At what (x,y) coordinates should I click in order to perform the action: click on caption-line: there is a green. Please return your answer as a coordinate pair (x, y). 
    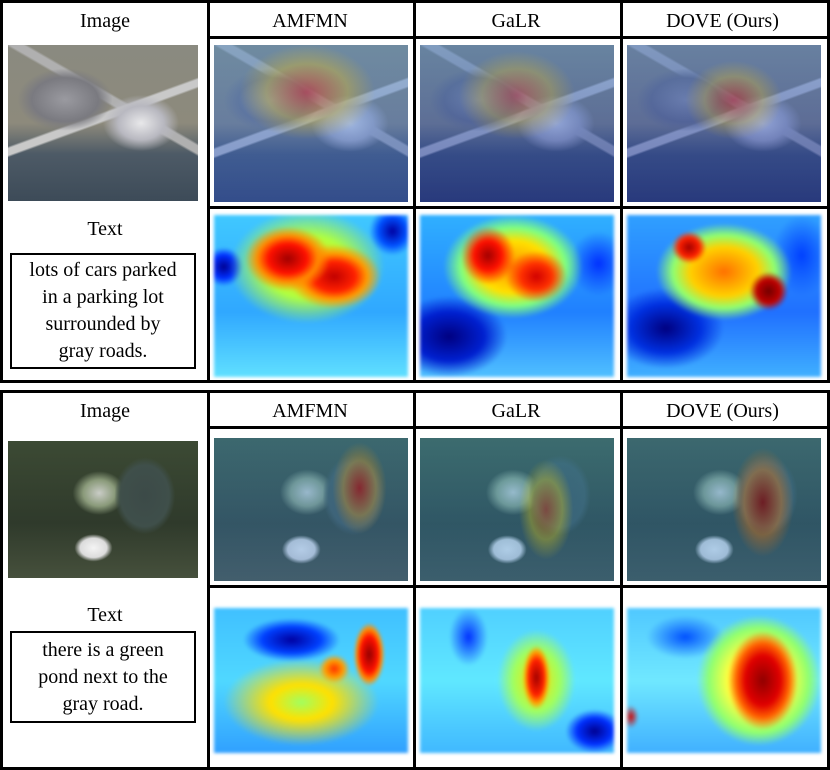
    Looking at the image, I should click on (103, 649).